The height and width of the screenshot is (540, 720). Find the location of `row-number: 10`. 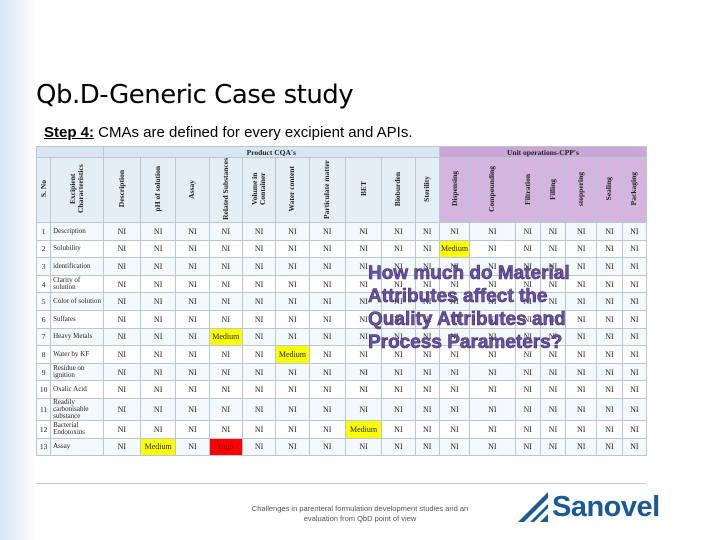

row-number: 10 is located at coordinates (44, 389).